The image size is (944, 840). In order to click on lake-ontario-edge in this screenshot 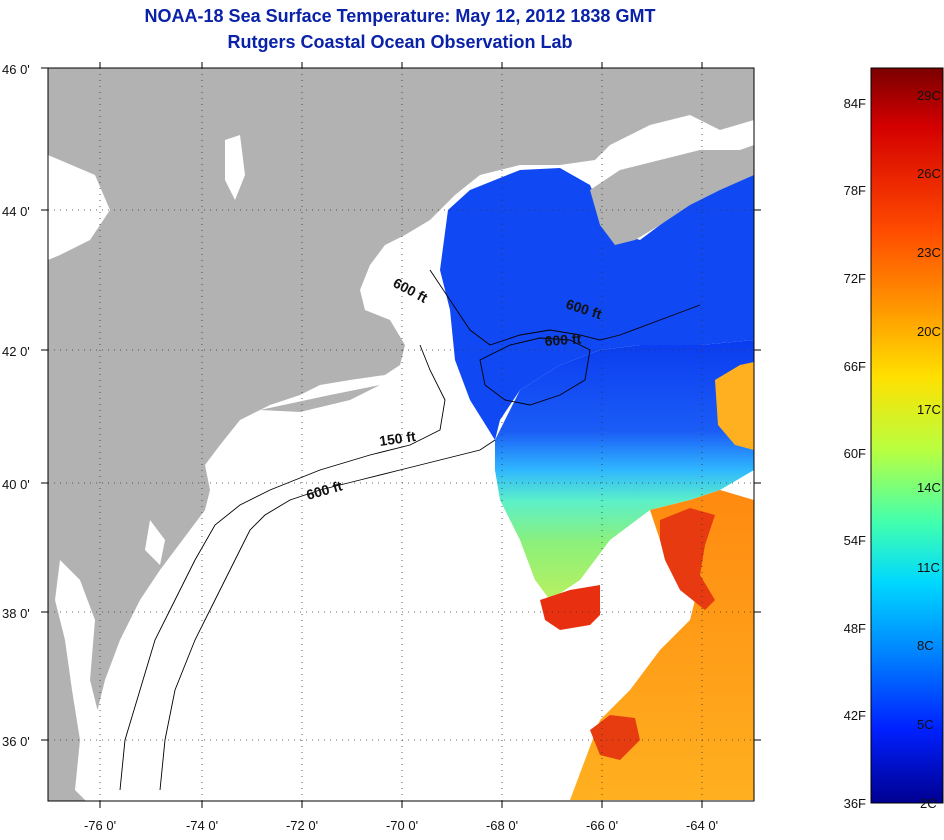, I will do `click(79, 207)`.